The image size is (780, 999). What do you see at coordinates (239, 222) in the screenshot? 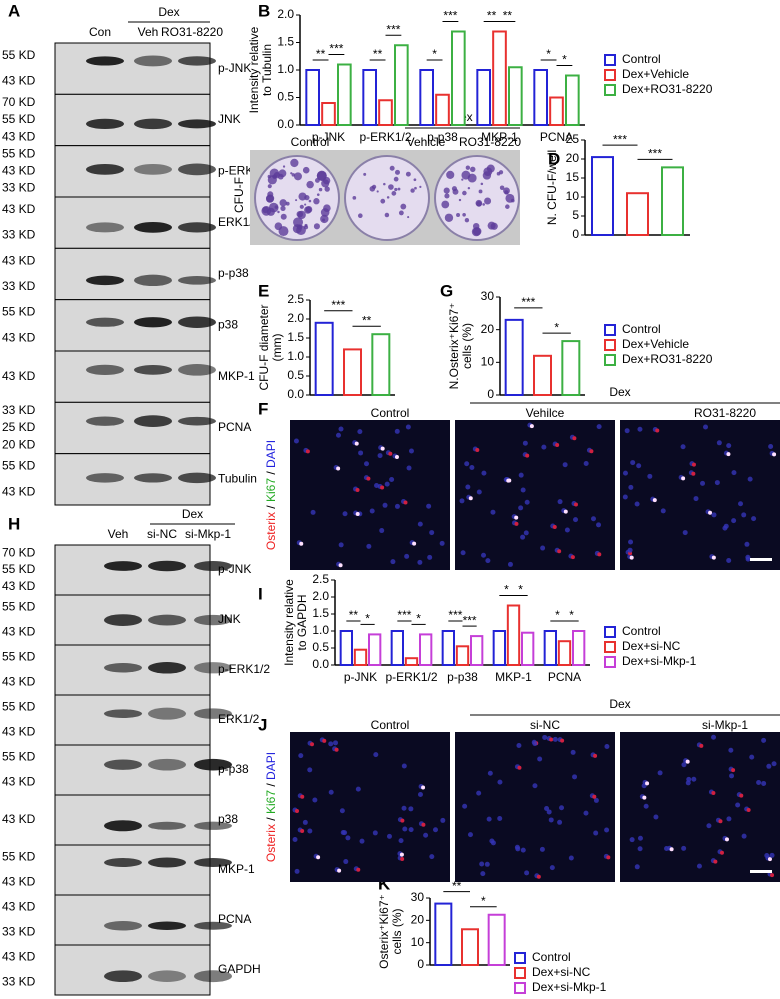
I see `protein-label: ERK1/2` at bounding box center [239, 222].